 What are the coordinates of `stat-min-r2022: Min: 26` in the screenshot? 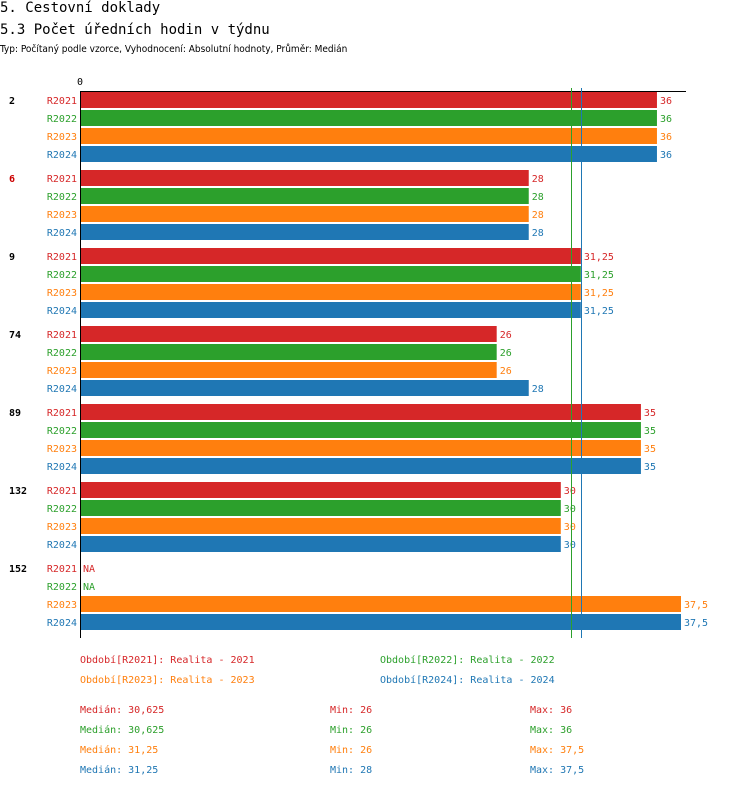 It's located at (351, 730).